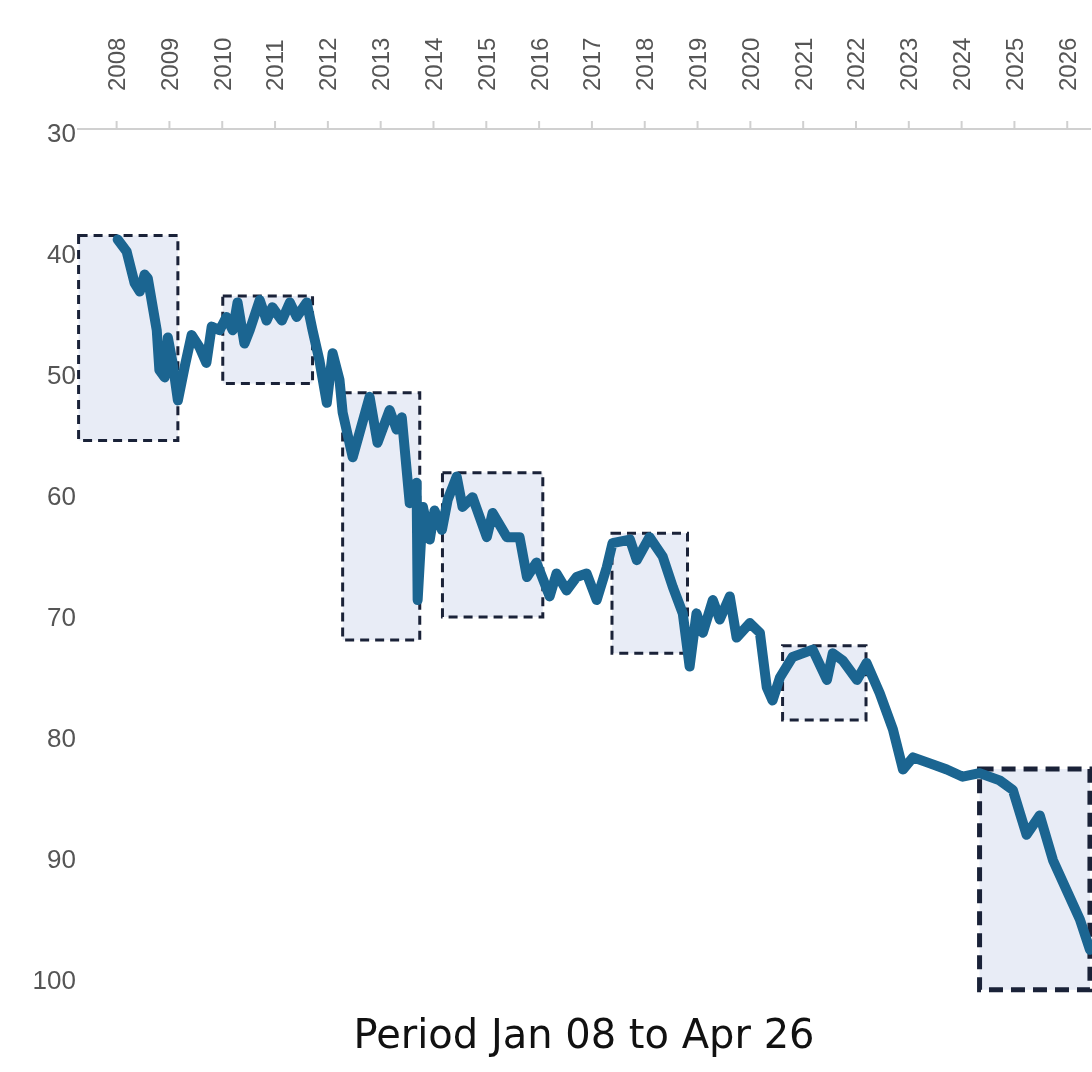  Describe the element at coordinates (328, 64) in the screenshot. I see `x-tick-label: 2012` at that location.